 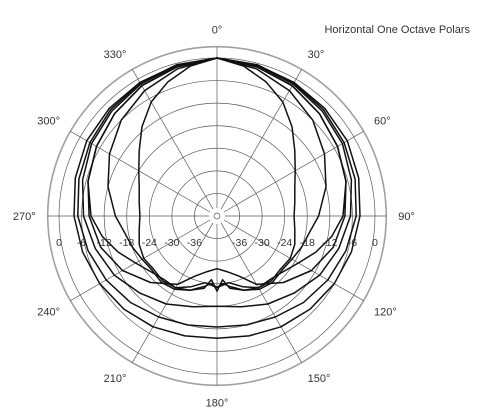 What do you see at coordinates (48, 121) in the screenshot?
I see `angle-label: 300°` at bounding box center [48, 121].